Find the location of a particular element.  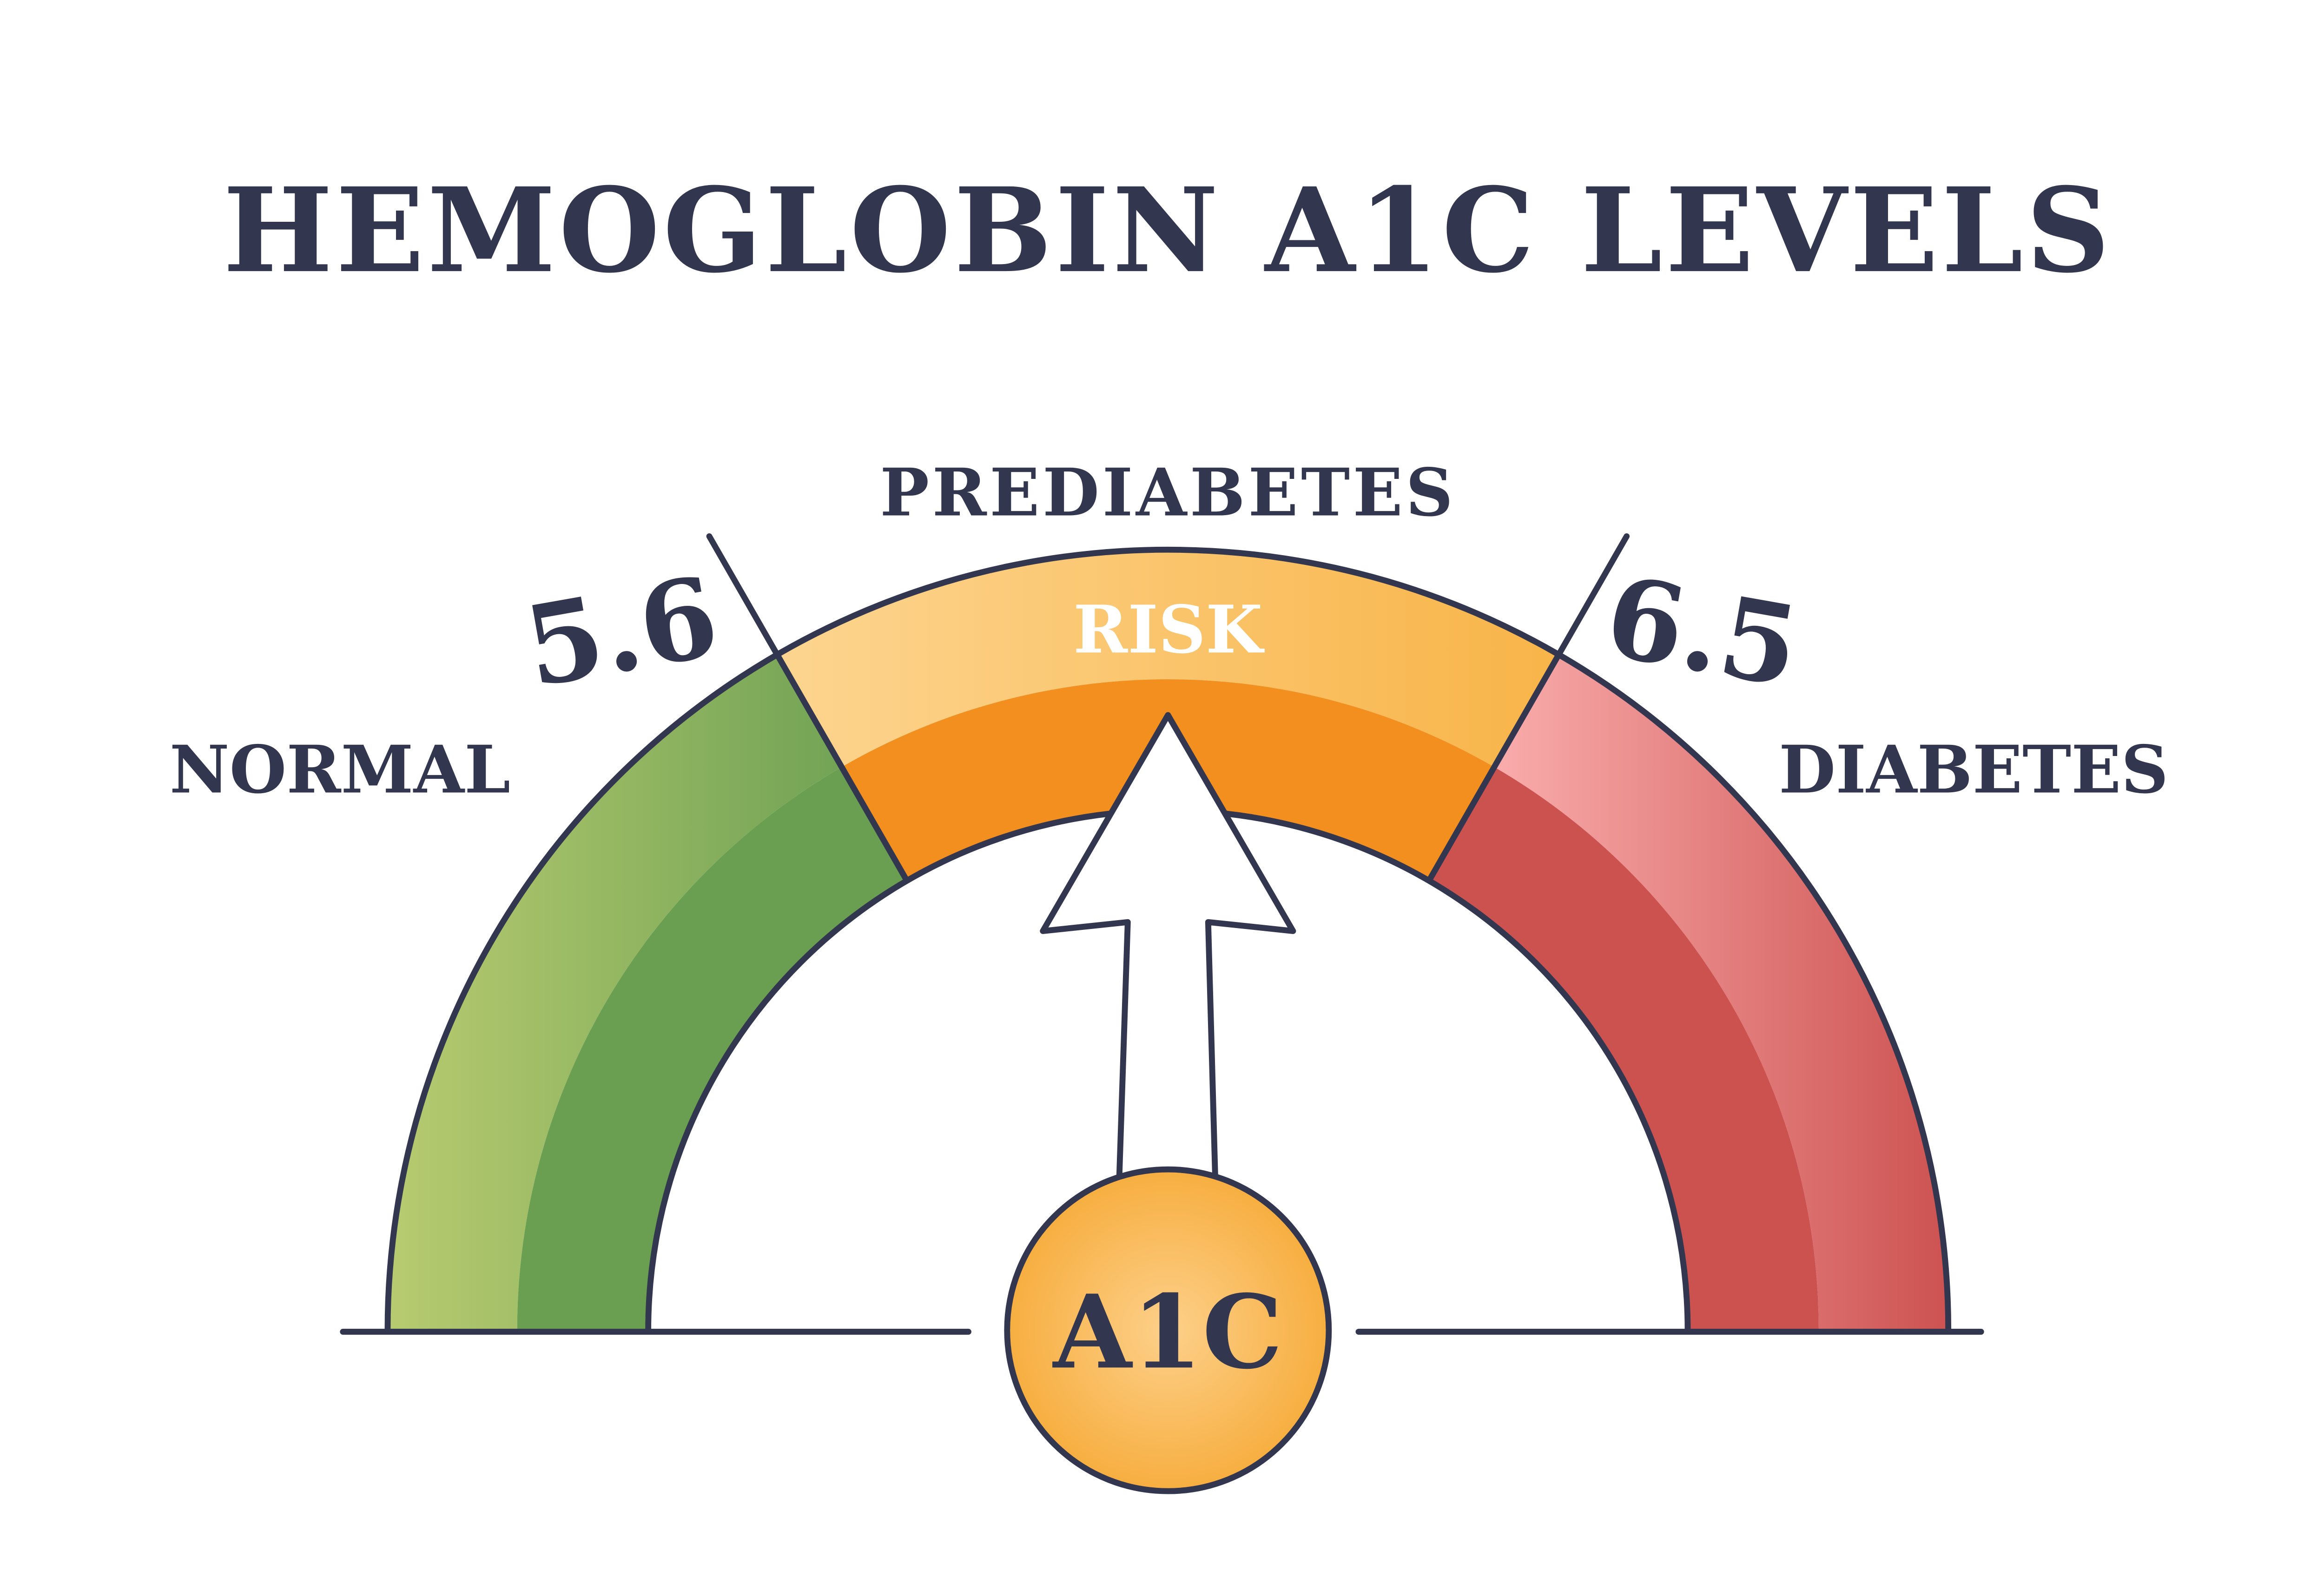

title: HEMOGLOBIN A1C LEVELS is located at coordinates (1168, 230).